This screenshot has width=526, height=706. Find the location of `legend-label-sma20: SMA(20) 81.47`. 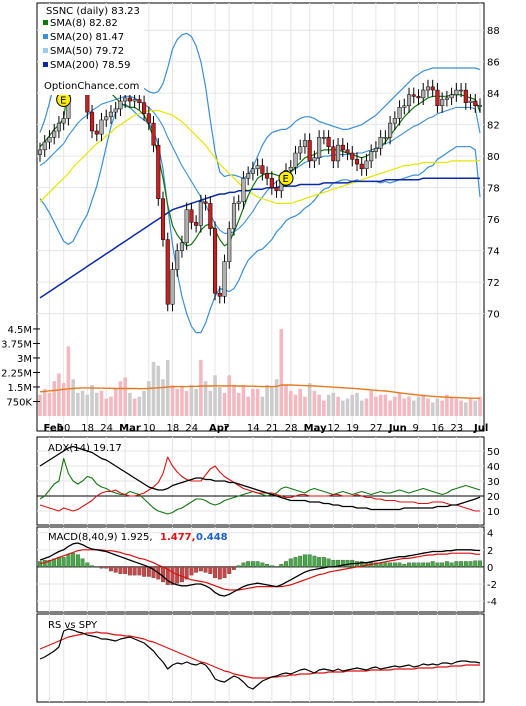

legend-label-sma20: SMA(20) 81.47 is located at coordinates (87, 37).